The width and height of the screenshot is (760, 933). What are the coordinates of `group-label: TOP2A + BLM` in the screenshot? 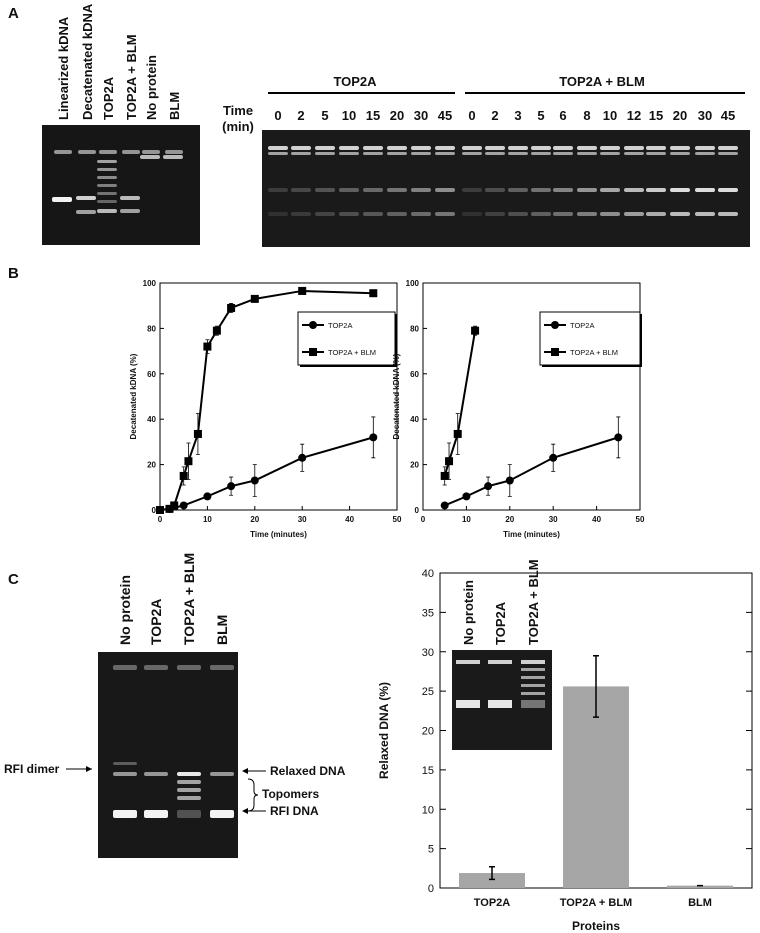 It's located at (602, 81).